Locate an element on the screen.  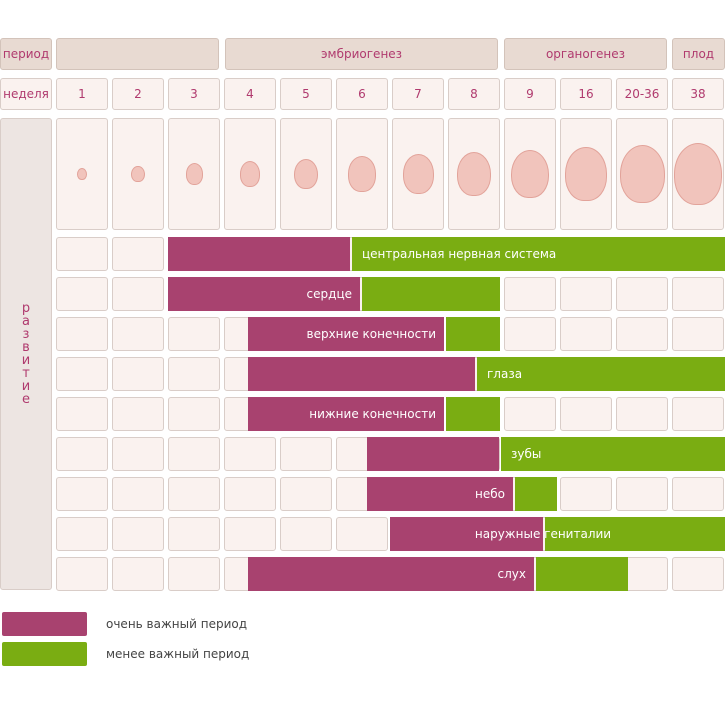
period-header is located at coordinates (137, 54).